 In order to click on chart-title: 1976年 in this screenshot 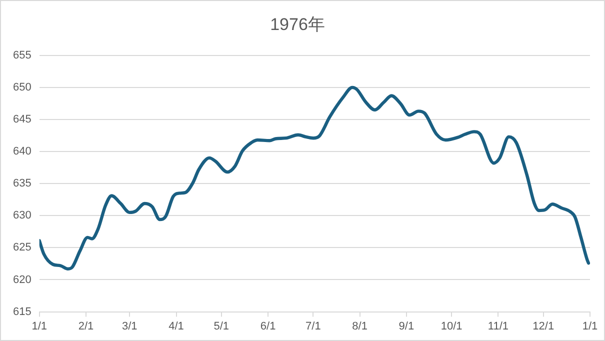, I will do `click(297, 24)`.